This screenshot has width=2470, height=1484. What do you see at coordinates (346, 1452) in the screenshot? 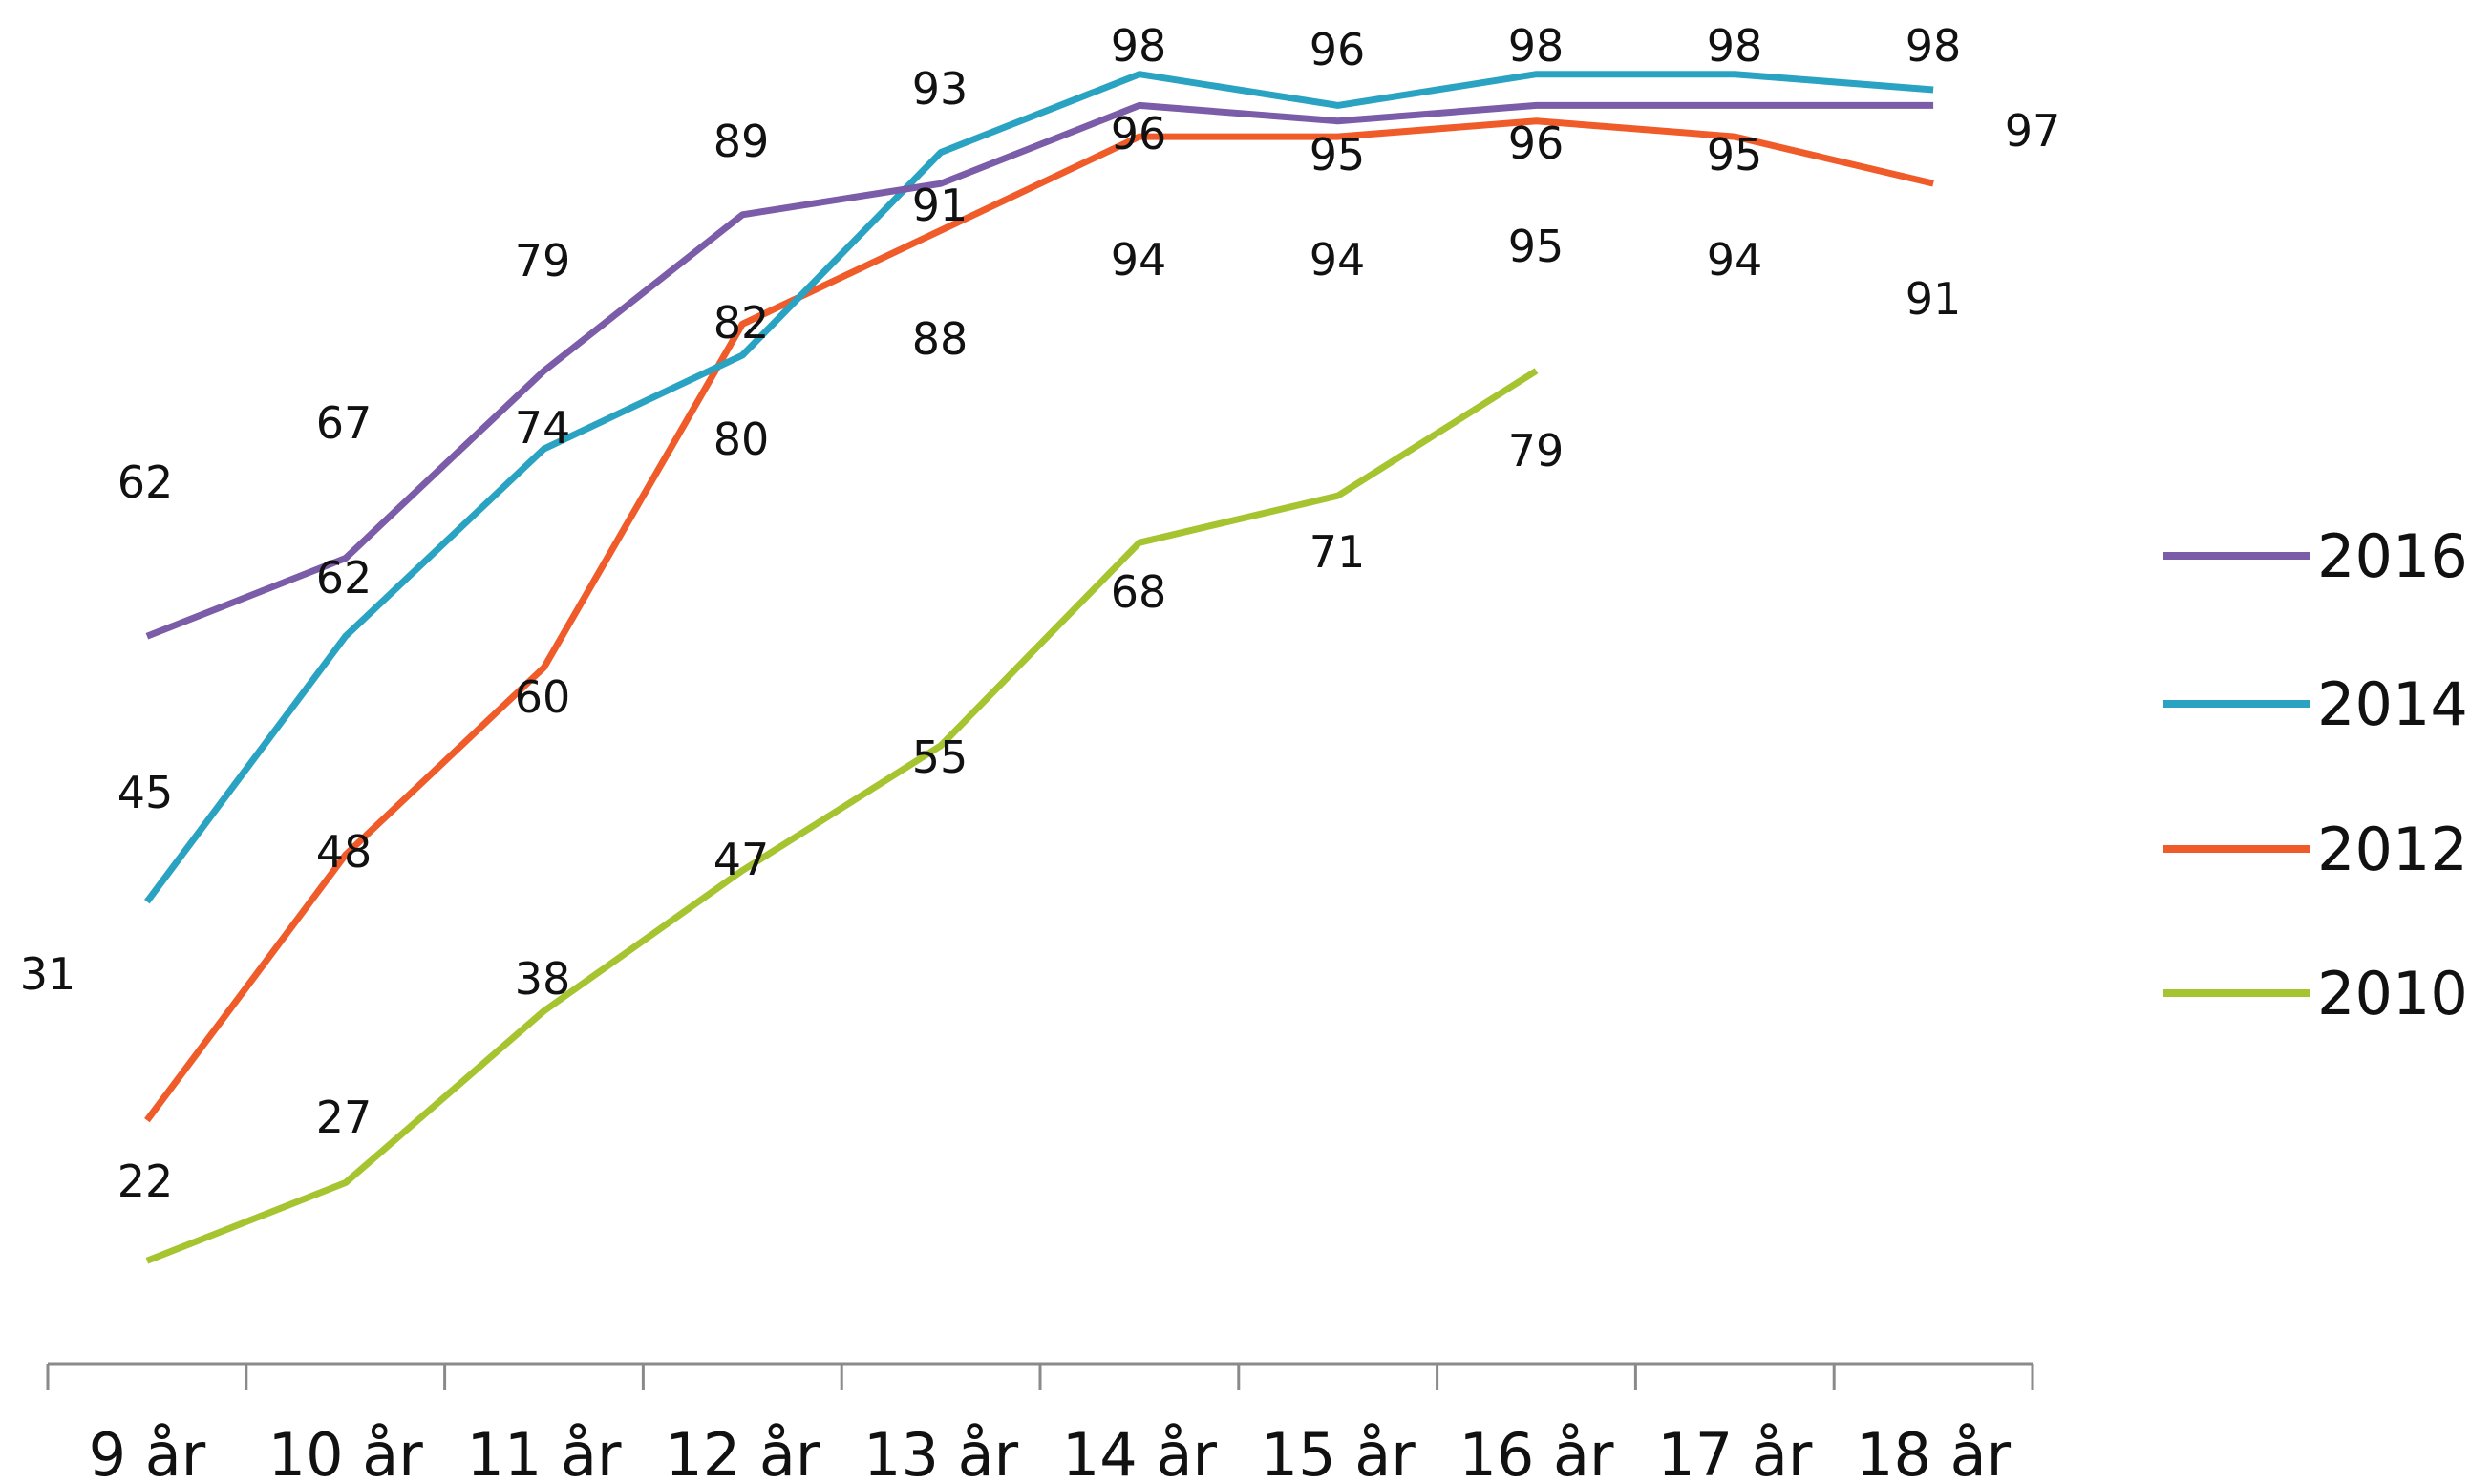
I see `x-tick-label: 10 år` at bounding box center [346, 1452].